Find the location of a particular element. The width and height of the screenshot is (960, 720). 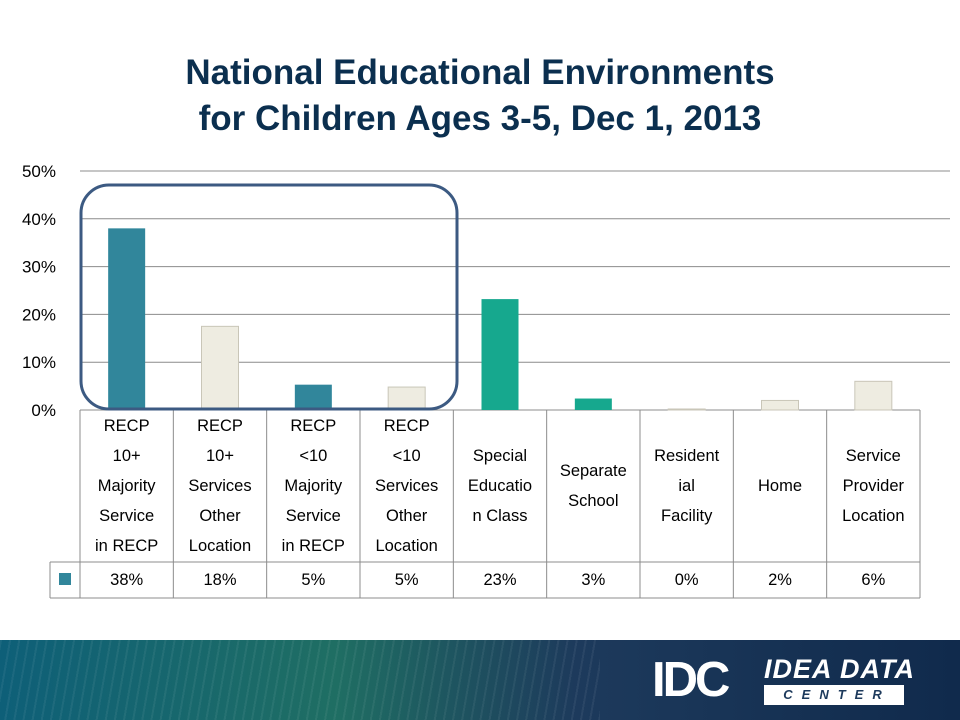

category-label: RECP 10+ Majority Service in RECP is located at coordinates (127, 486).